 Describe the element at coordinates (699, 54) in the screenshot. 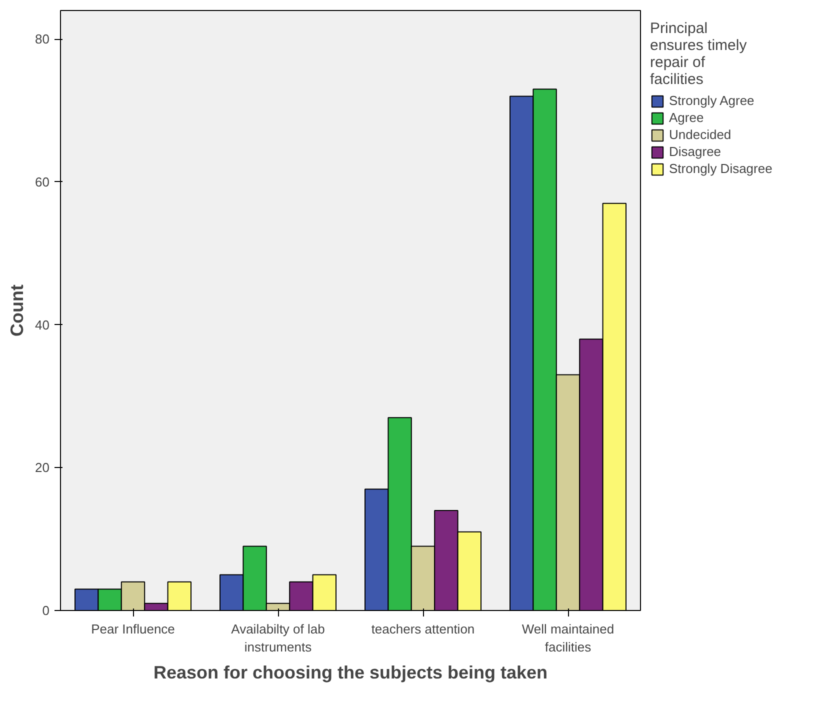

I see `legend-title: Principal ensures timely repair of facilities` at that location.